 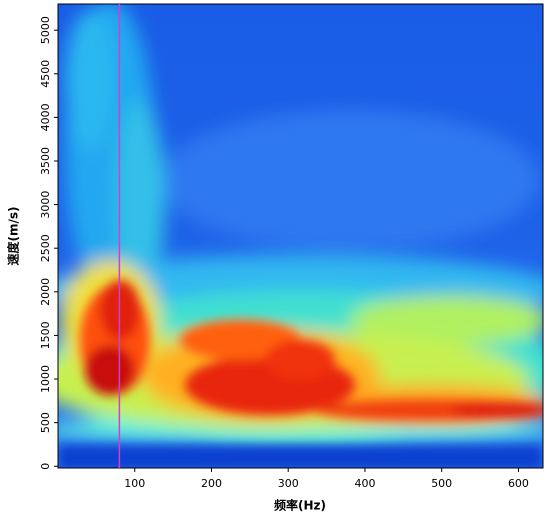 I want to click on y-tick-label: 1500, so click(x=45, y=335).